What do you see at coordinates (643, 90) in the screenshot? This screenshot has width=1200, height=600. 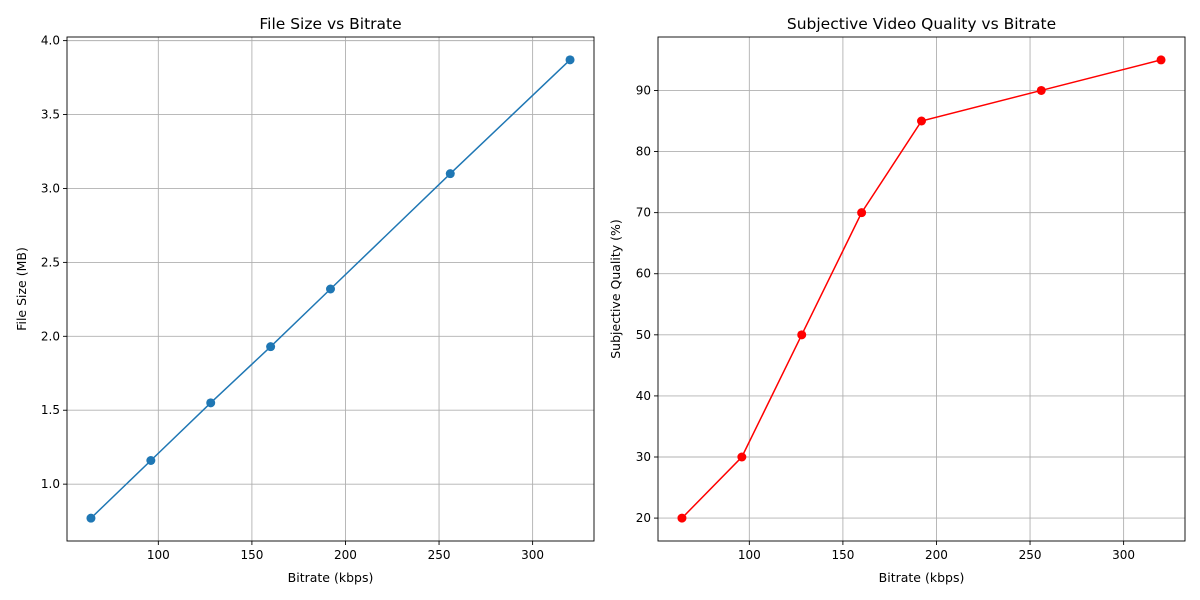 I see `y-tick-label: 90` at bounding box center [643, 90].